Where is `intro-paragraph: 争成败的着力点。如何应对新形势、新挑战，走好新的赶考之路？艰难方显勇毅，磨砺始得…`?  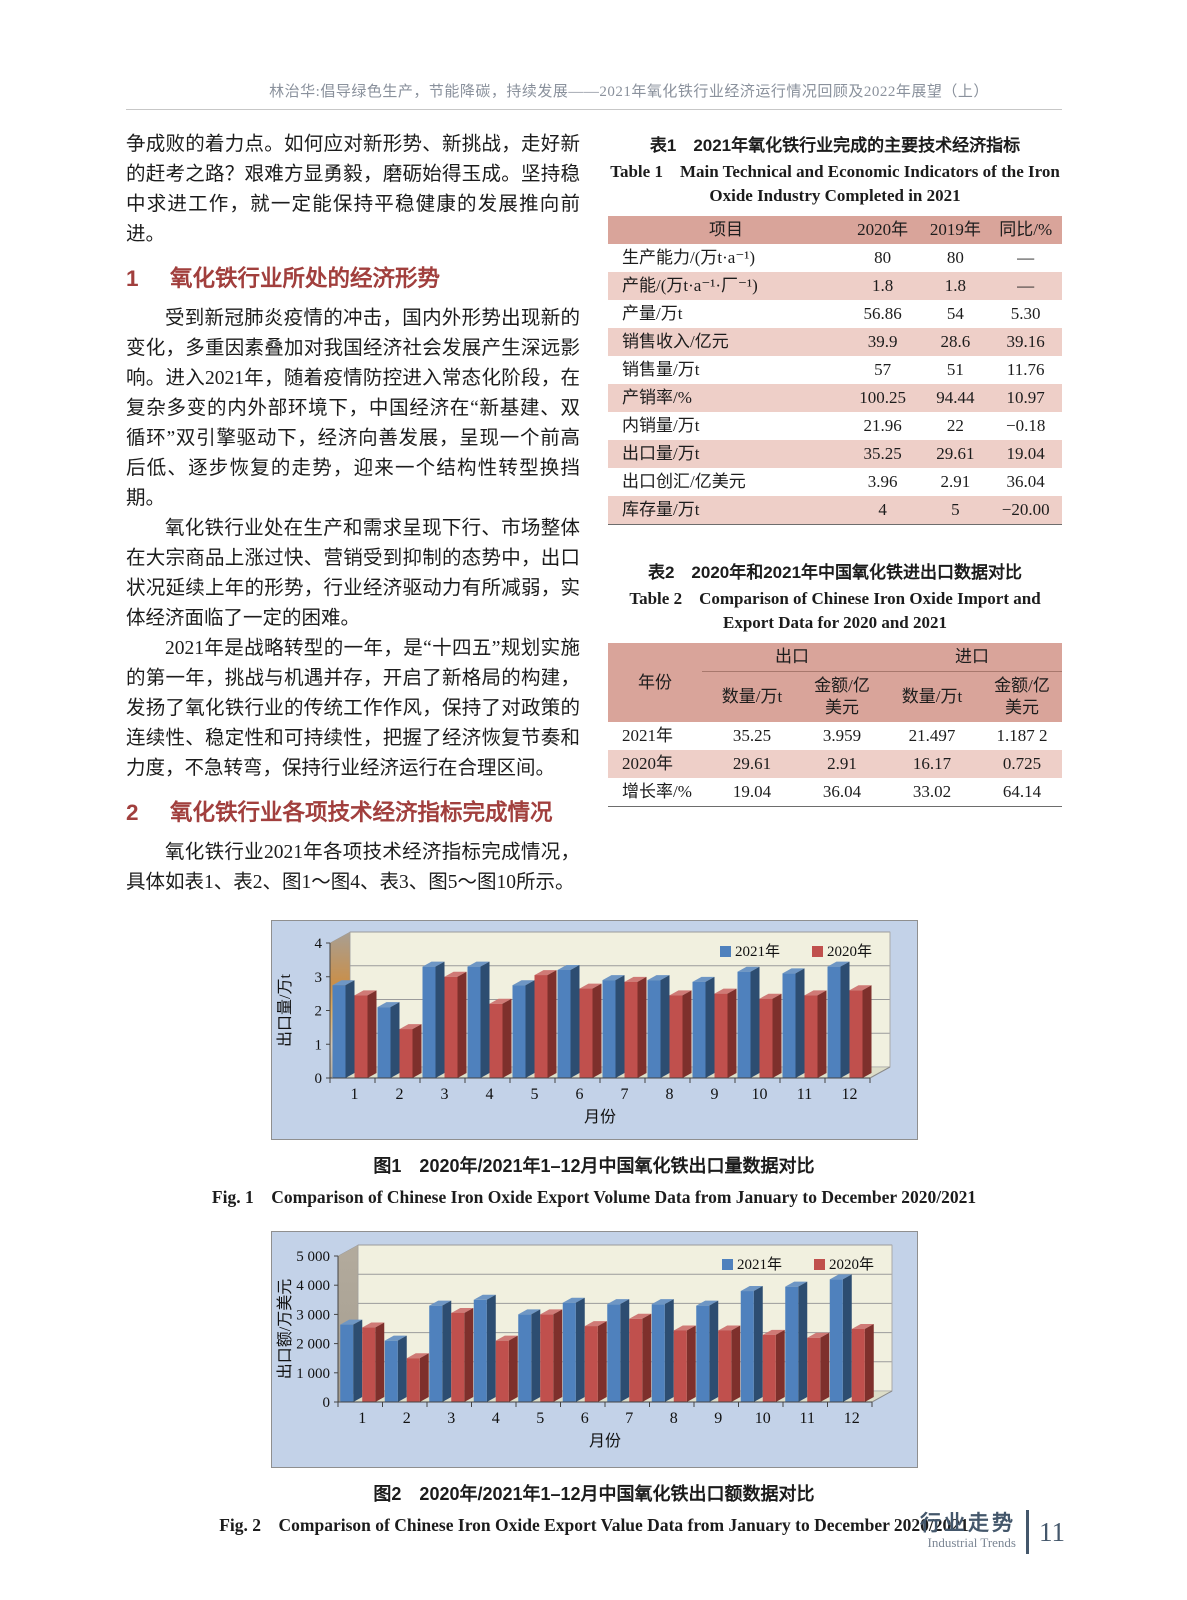 intro-paragraph: 争成败的着力点。如何应对新形势、新挑战，走好新的赶考之路？艰难方显勇毅，磨砺始得… is located at coordinates (353, 189).